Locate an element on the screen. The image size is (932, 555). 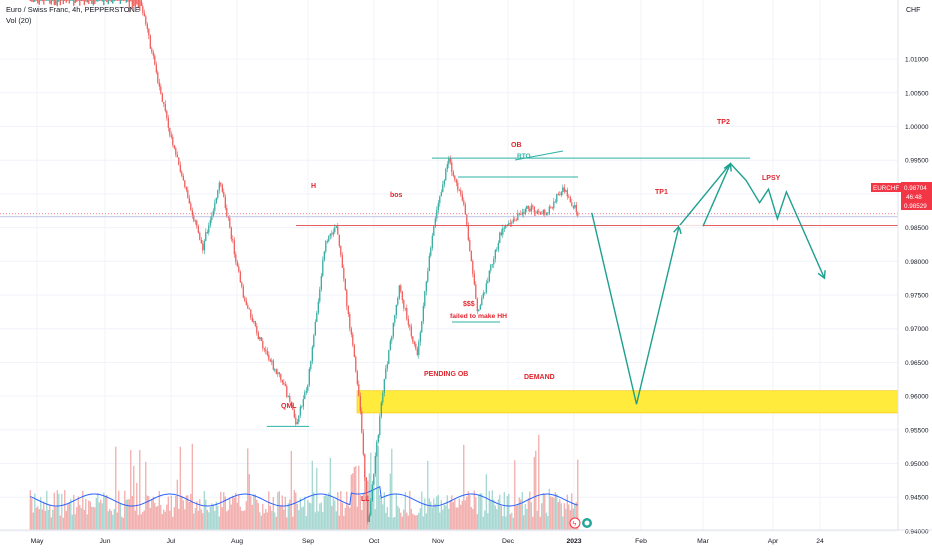
projection-path is located at coordinates (708, 283).